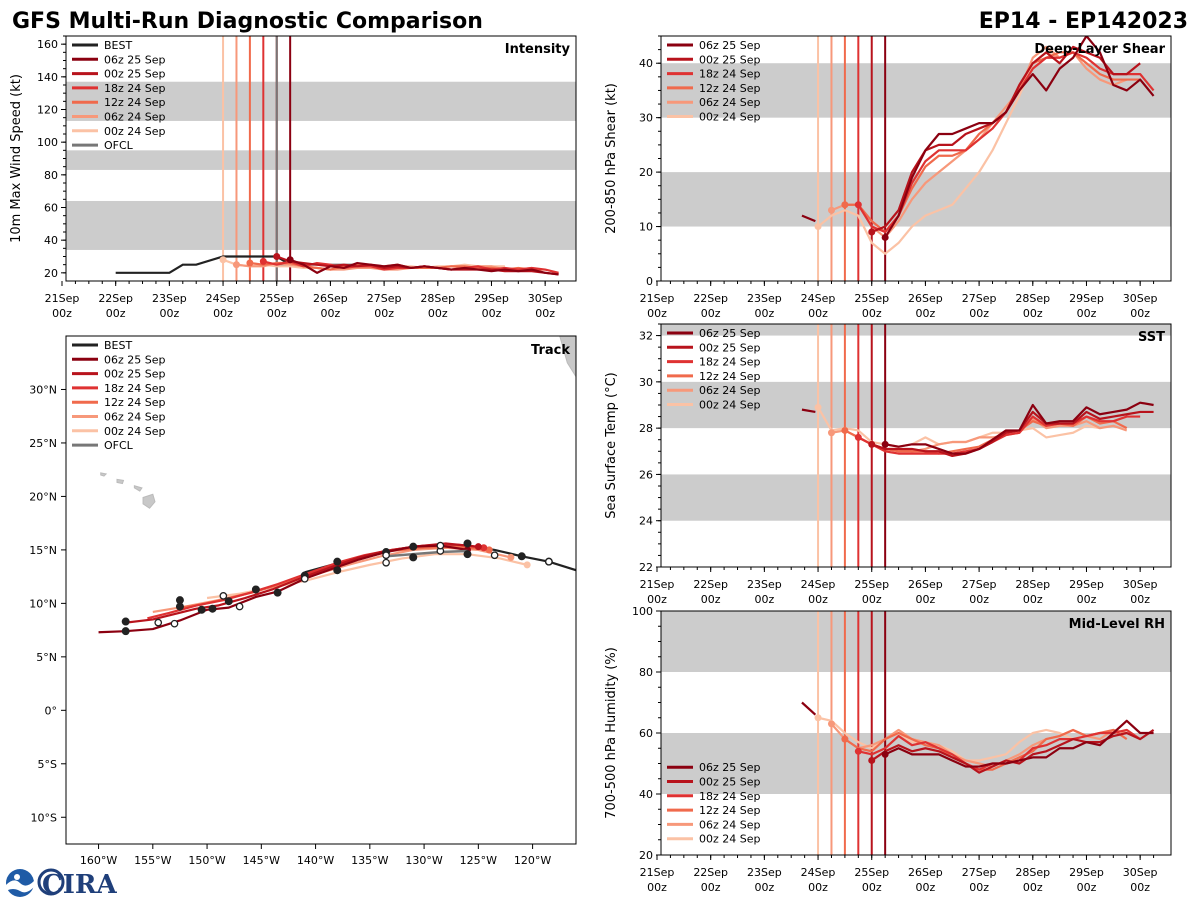 The image size is (1200, 900). Describe the element at coordinates (646, 672) in the screenshot. I see `y-tick-label: 80` at that location.